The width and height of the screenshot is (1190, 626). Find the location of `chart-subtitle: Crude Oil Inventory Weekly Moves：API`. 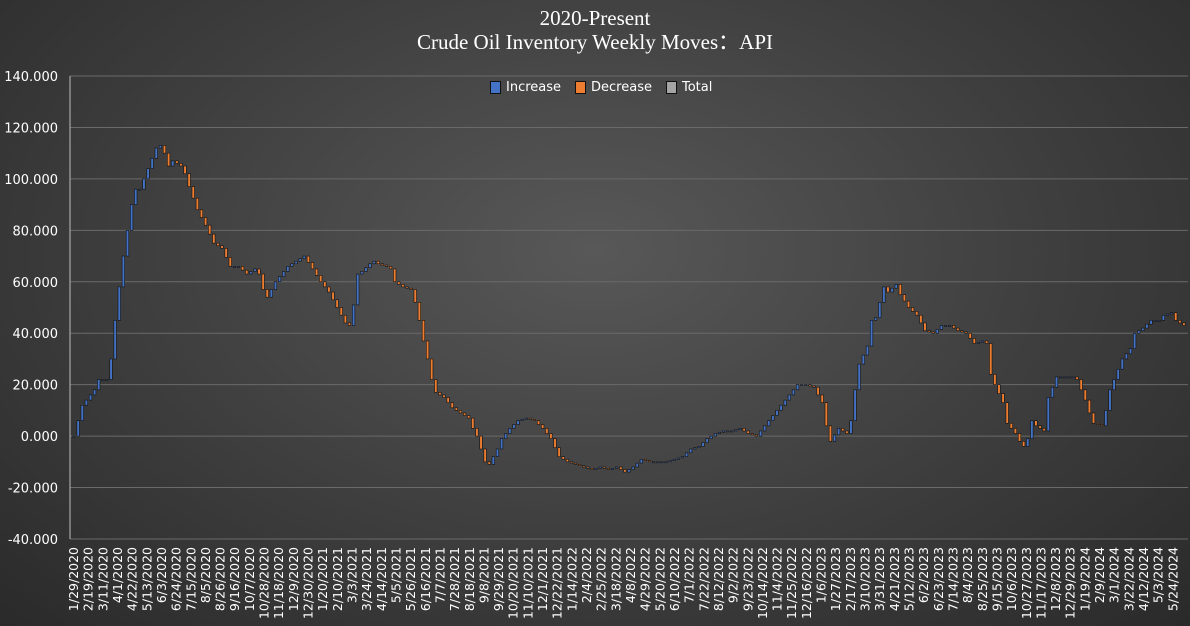

chart-subtitle: Crude Oil Inventory Weekly Moves：API is located at coordinates (595, 42).